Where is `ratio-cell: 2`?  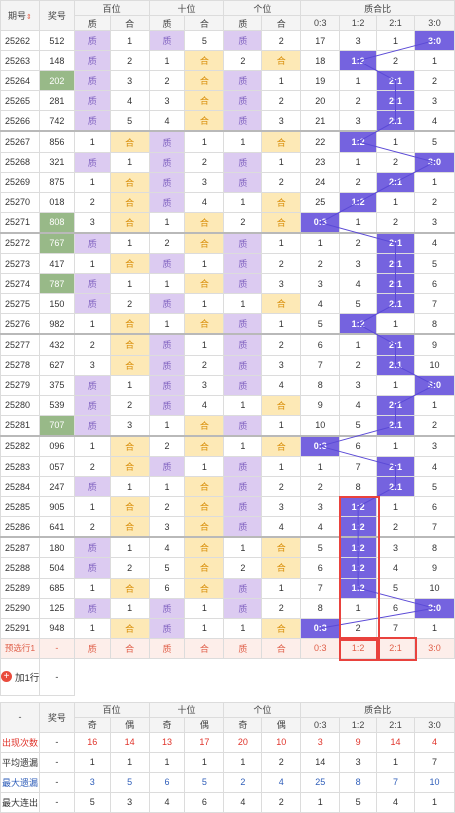 ratio-cell: 2 is located at coordinates (358, 628).